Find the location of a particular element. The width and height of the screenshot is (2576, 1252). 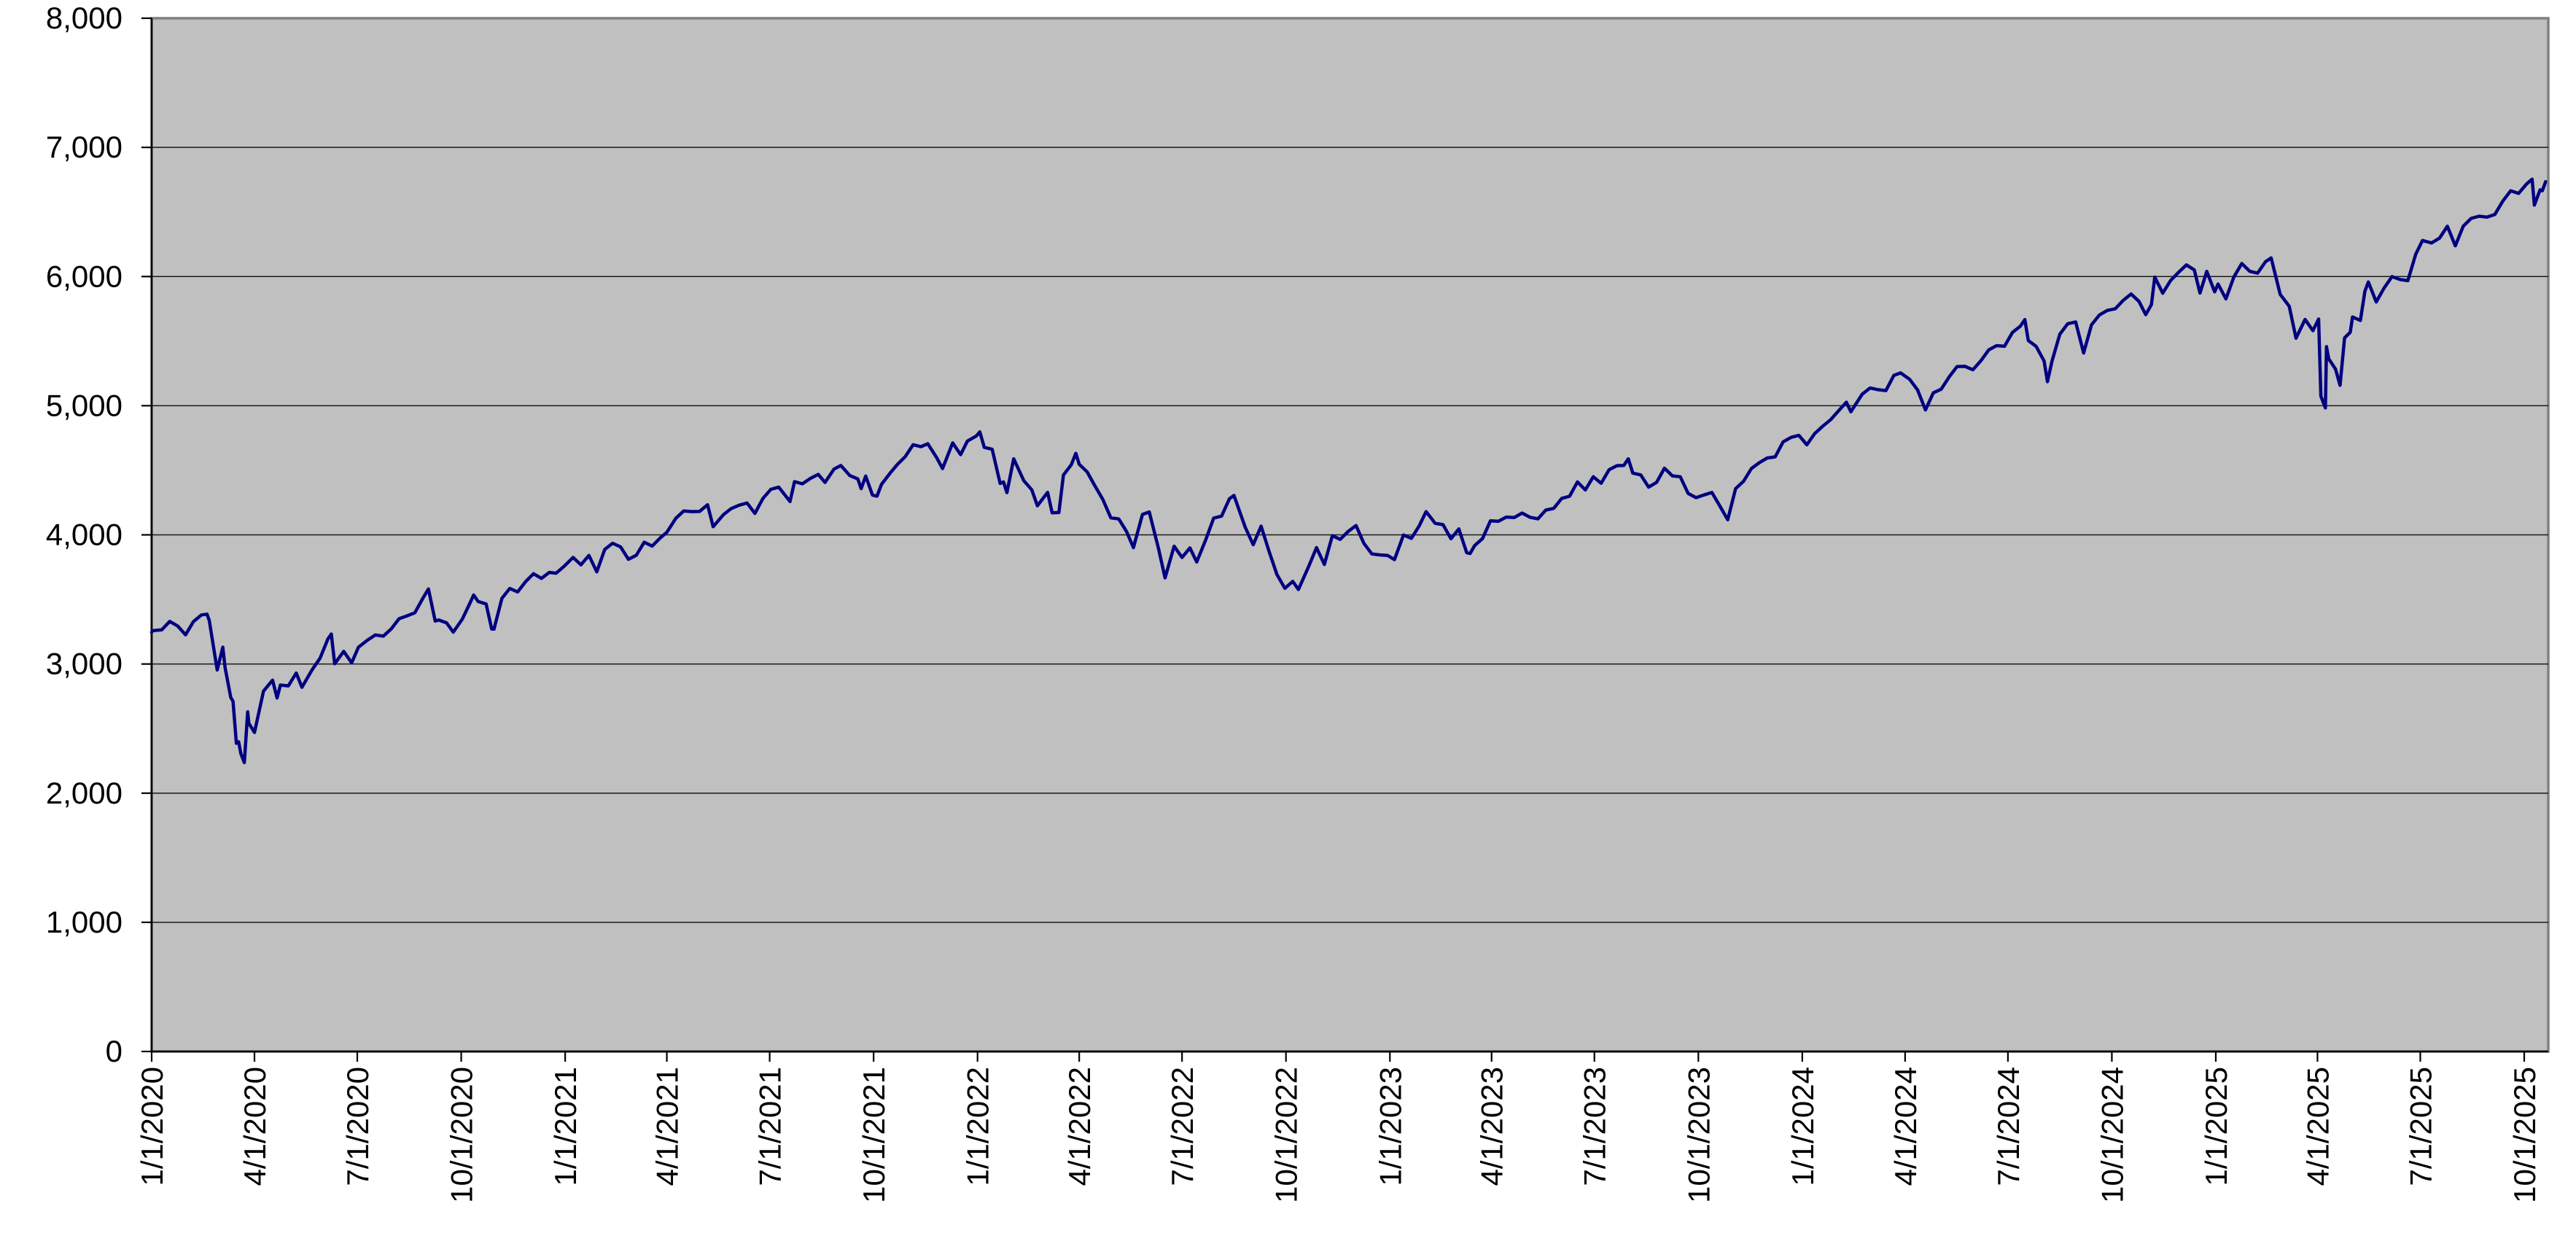

x-tick-label: 7/1/2020 is located at coordinates (358, 1126).